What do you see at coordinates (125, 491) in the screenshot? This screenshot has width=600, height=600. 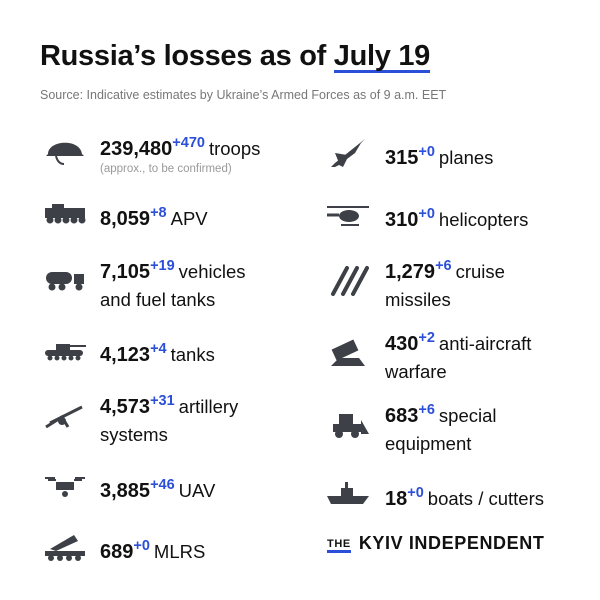 I see `stat-value: 3,885` at bounding box center [125, 491].